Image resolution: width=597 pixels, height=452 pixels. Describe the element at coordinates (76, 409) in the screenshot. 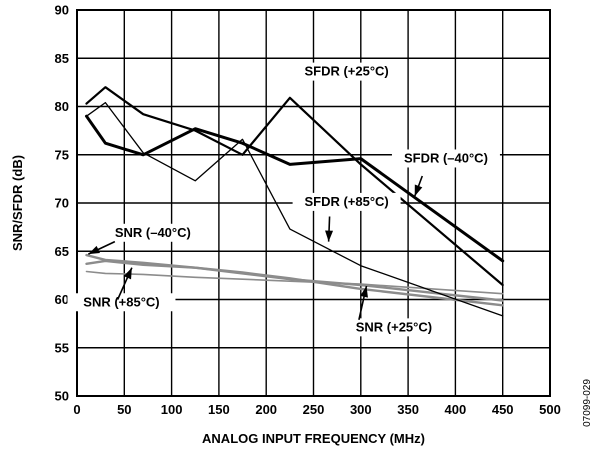

I see `x-tick-label: 0` at that location.